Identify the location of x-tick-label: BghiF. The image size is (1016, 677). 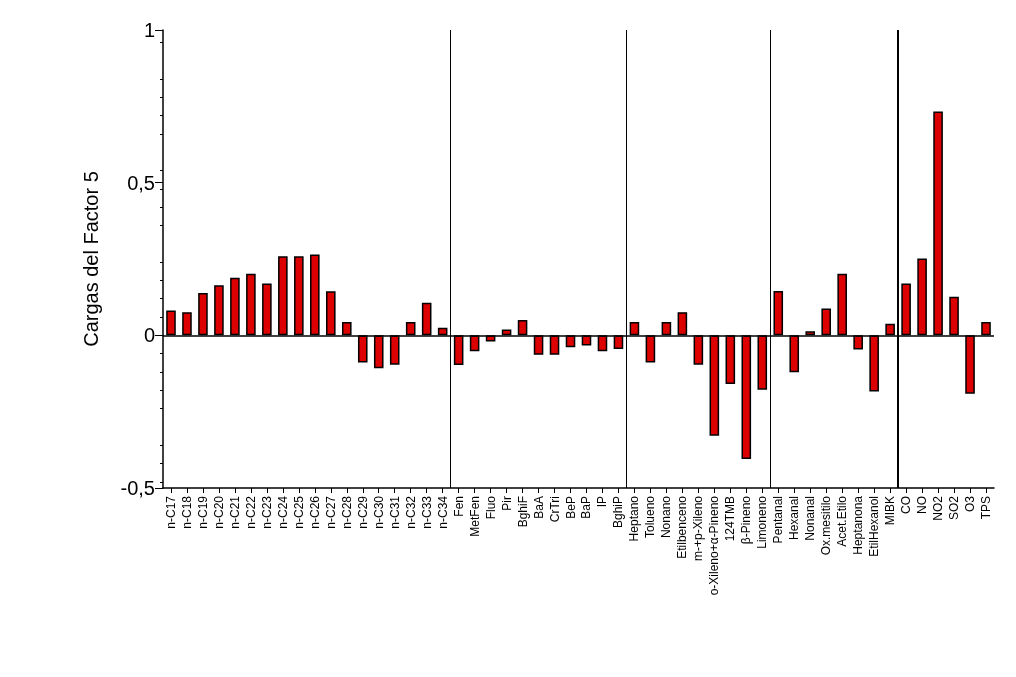
(522, 512).